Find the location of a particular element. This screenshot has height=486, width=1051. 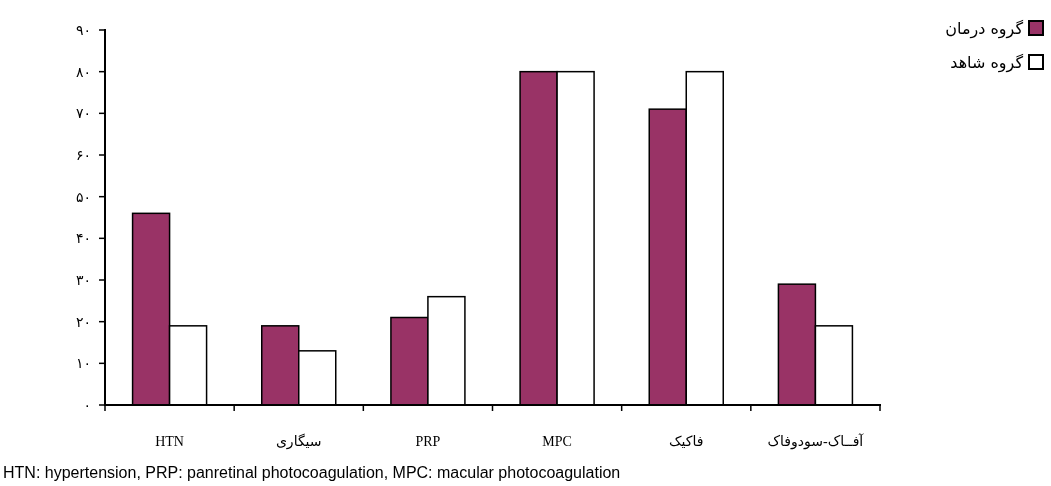

y-tick-label: ۳۰ is located at coordinates (83, 280).